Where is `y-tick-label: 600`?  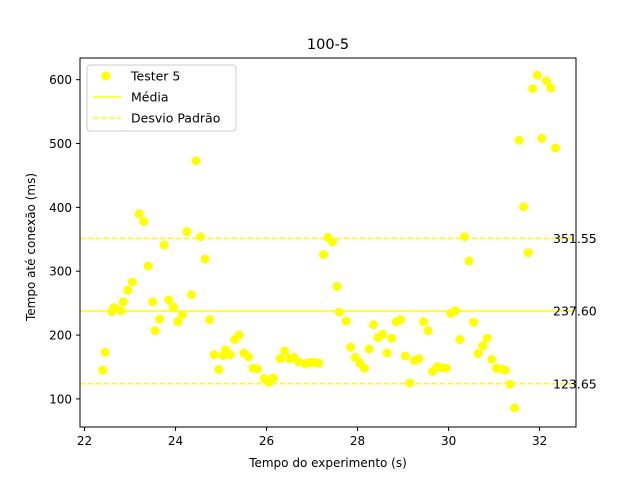
y-tick-label: 600 is located at coordinates (60, 80).